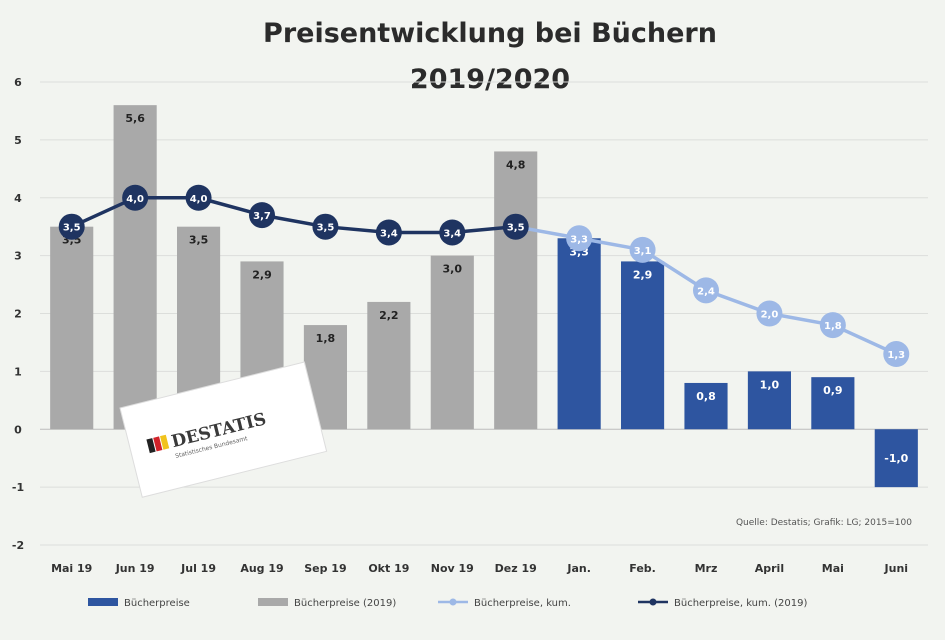  I want to click on x-tick-label: Feb., so click(642, 568).